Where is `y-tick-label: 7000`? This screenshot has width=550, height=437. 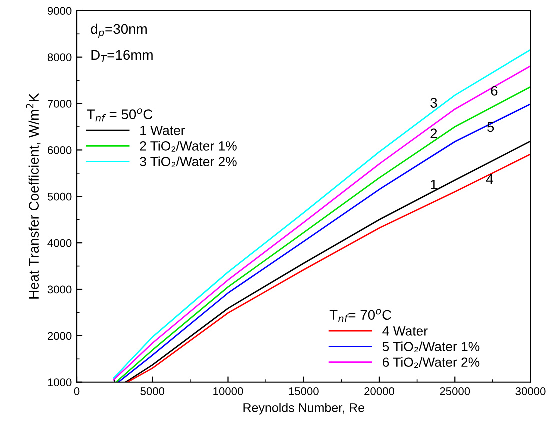
y-tick-label: 7000 is located at coordinates (60, 104).